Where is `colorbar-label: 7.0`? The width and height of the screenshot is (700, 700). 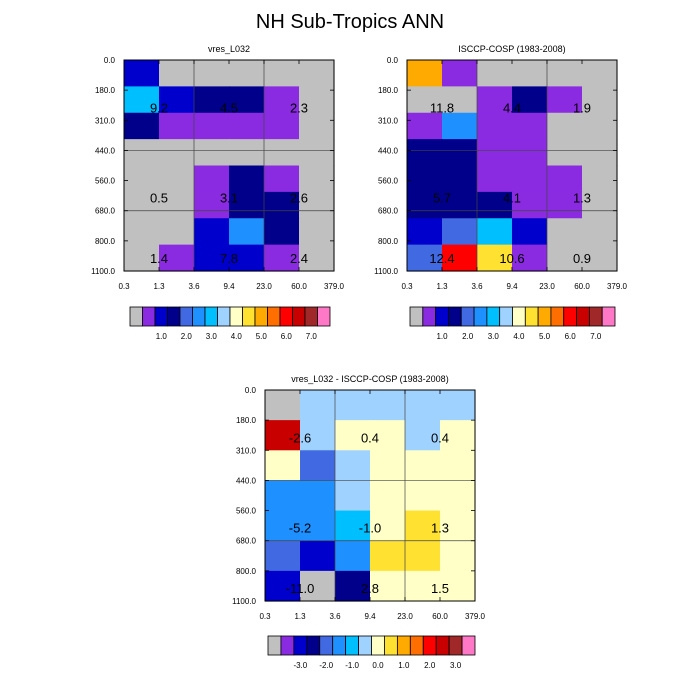
colorbar-label: 7.0 is located at coordinates (596, 336).